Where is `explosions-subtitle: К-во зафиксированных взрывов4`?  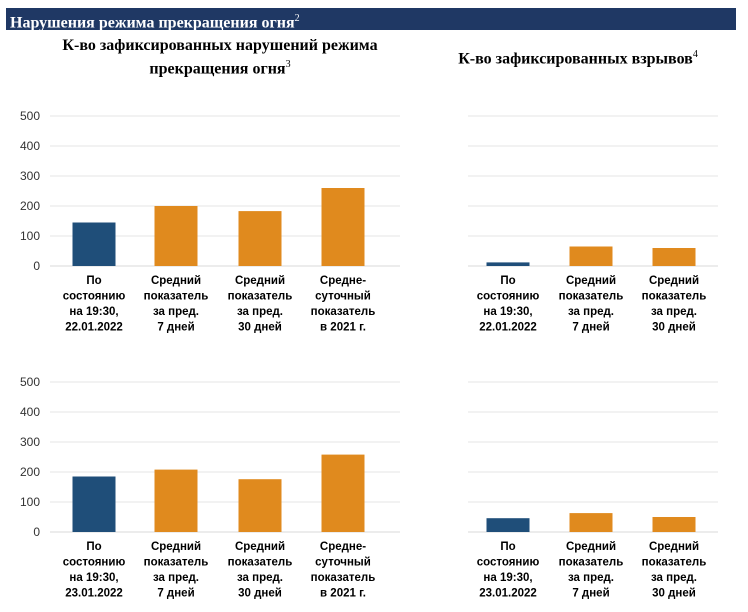 explosions-subtitle: К-во зафиксированных взрывов4 is located at coordinates (578, 56).